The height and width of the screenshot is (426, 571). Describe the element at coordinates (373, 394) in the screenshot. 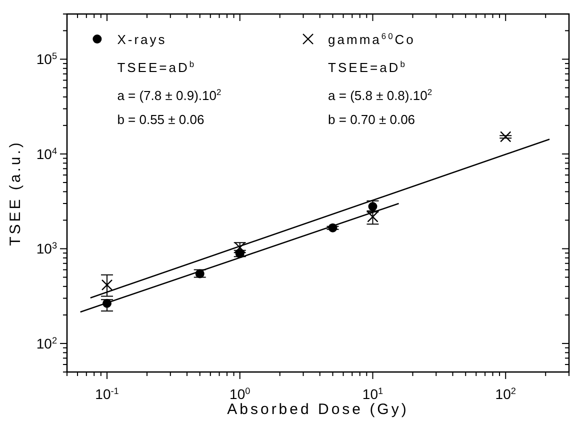

I see `x-tick-label: 10$^{1}$` at that location.